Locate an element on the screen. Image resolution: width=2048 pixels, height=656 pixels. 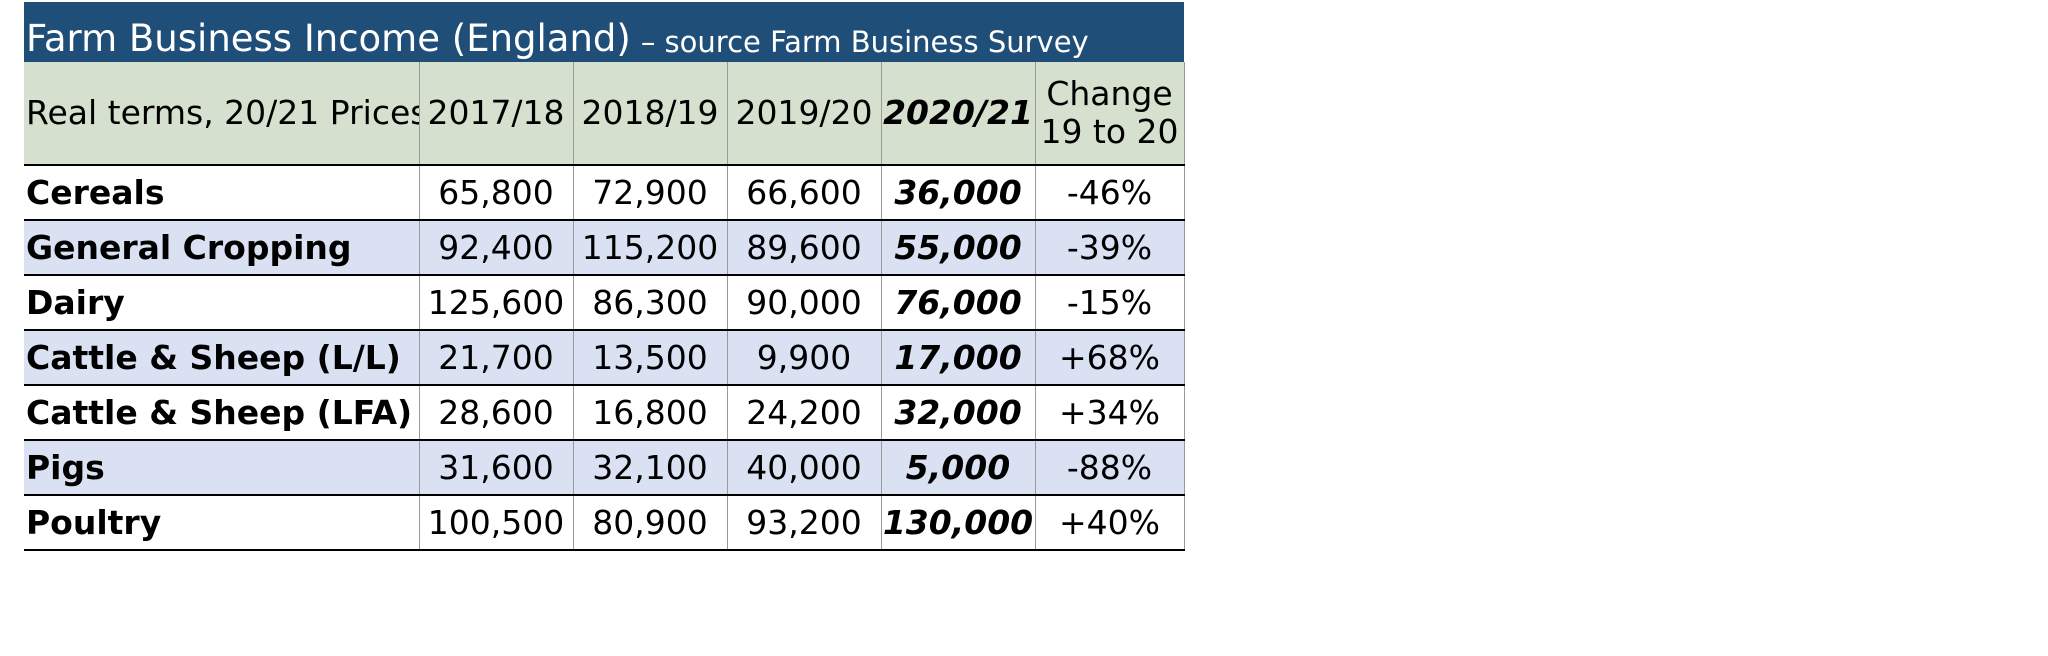
value-cell: 89,600 is located at coordinates (803, 247).